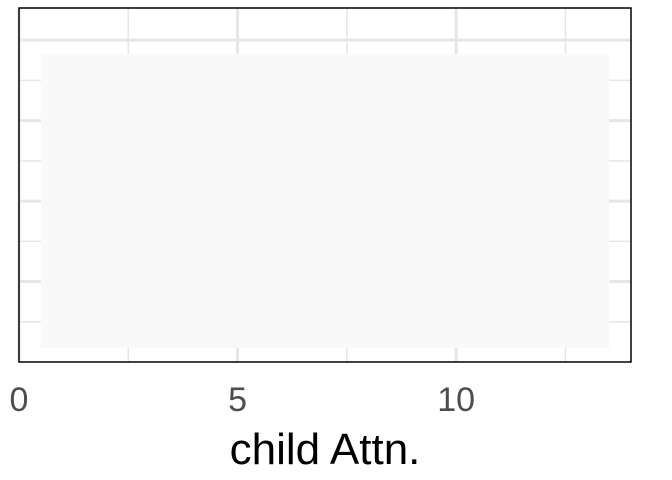 The height and width of the screenshot is (480, 672). I want to click on x-tick-label: 5, so click(237, 400).